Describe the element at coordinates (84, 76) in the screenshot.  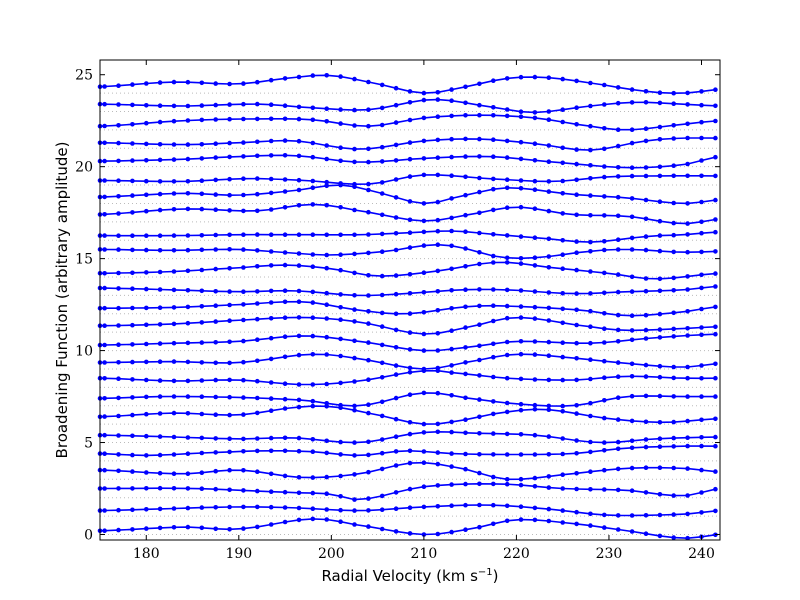
I see `y-tick-label-25: 25` at that location.